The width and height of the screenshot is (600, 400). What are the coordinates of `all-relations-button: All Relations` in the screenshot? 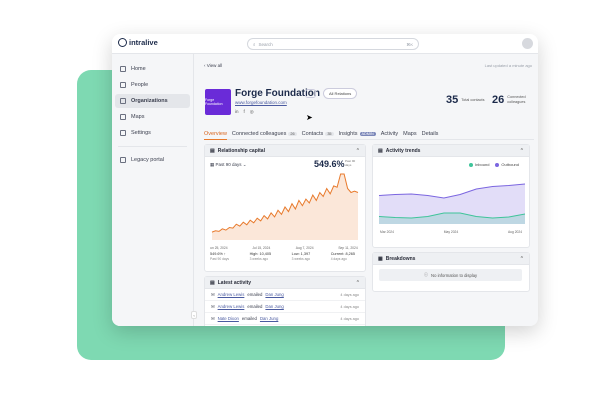 It's located at (340, 93).